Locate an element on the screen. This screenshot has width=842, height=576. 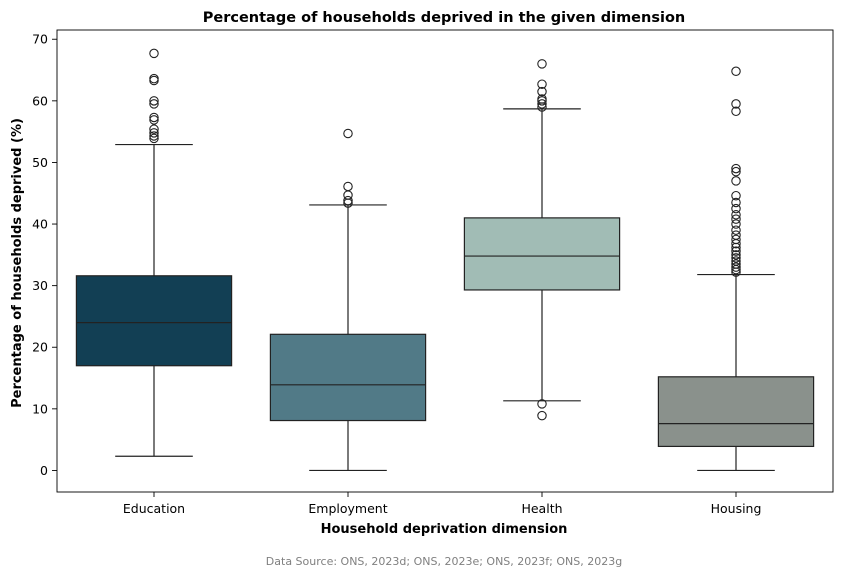
box-employment is located at coordinates (348, 377).